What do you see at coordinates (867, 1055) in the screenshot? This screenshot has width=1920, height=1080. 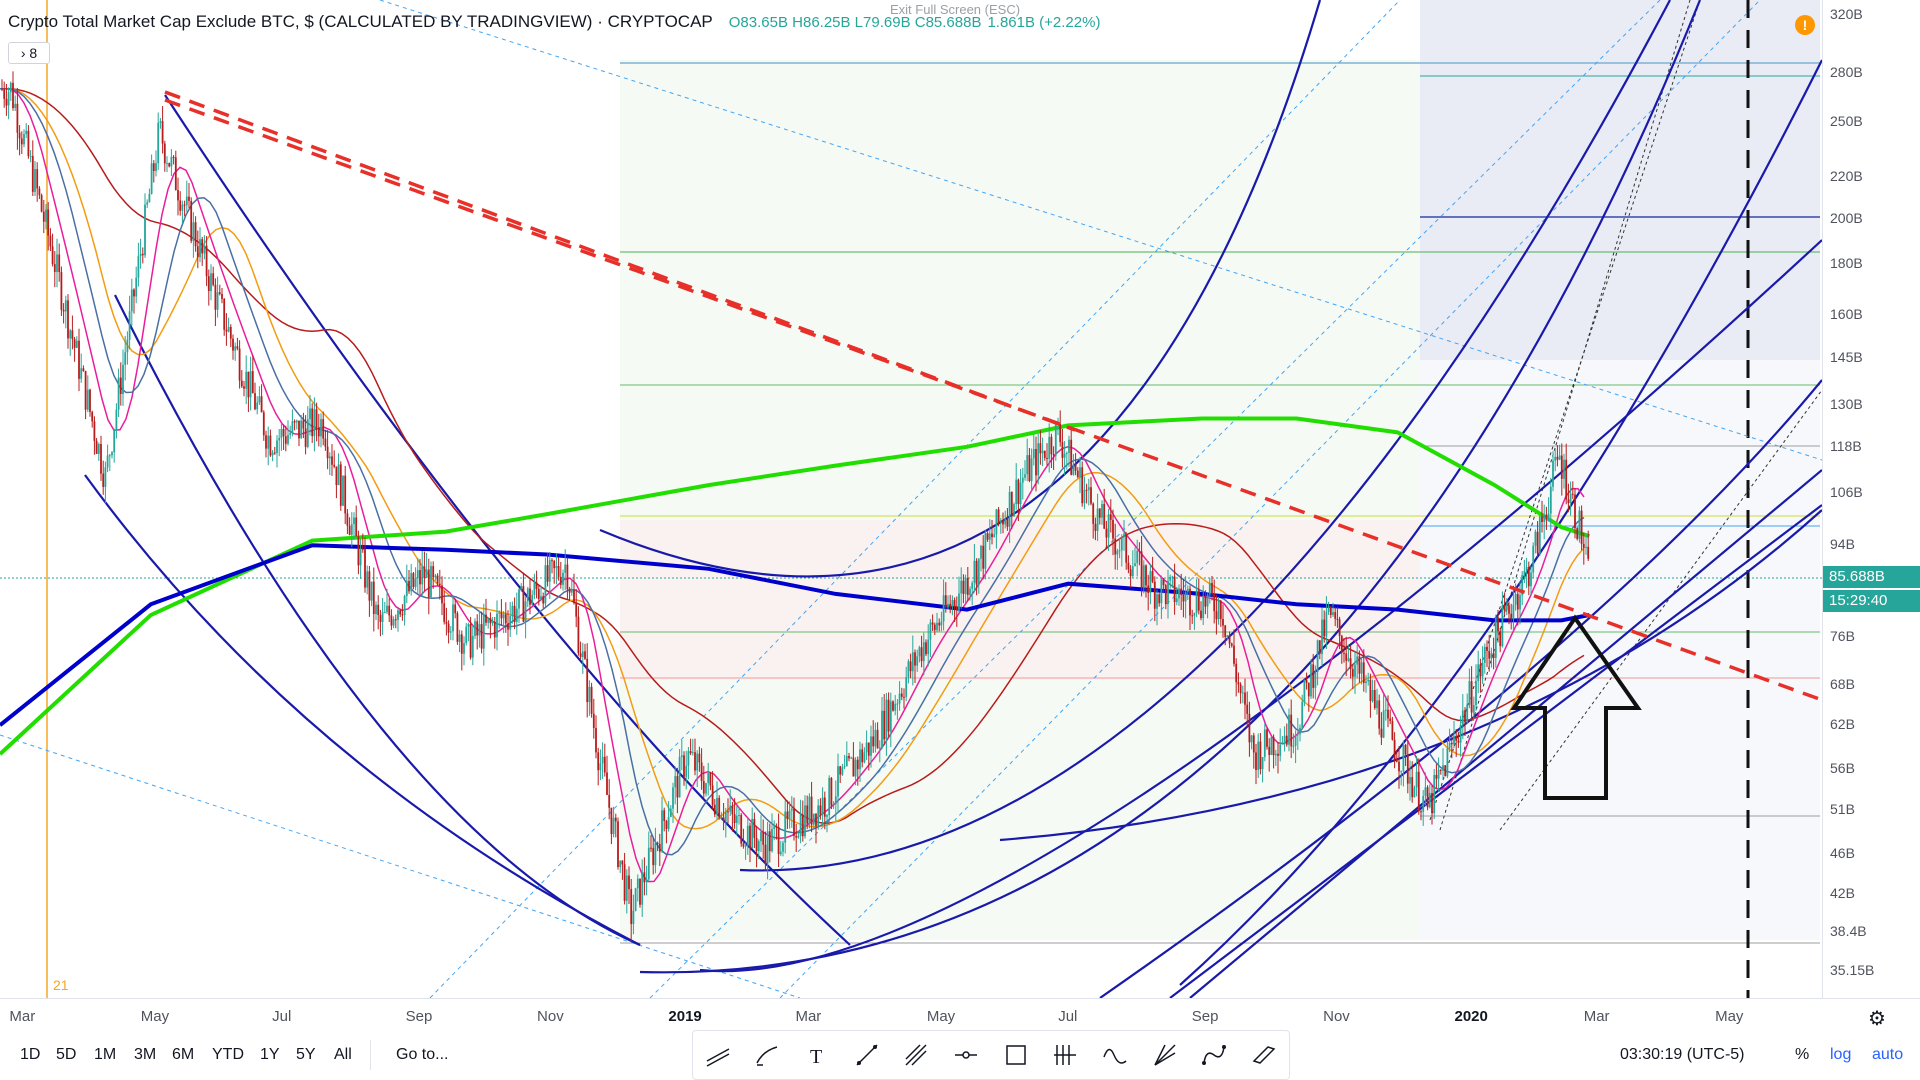 I see `line-icon` at bounding box center [867, 1055].